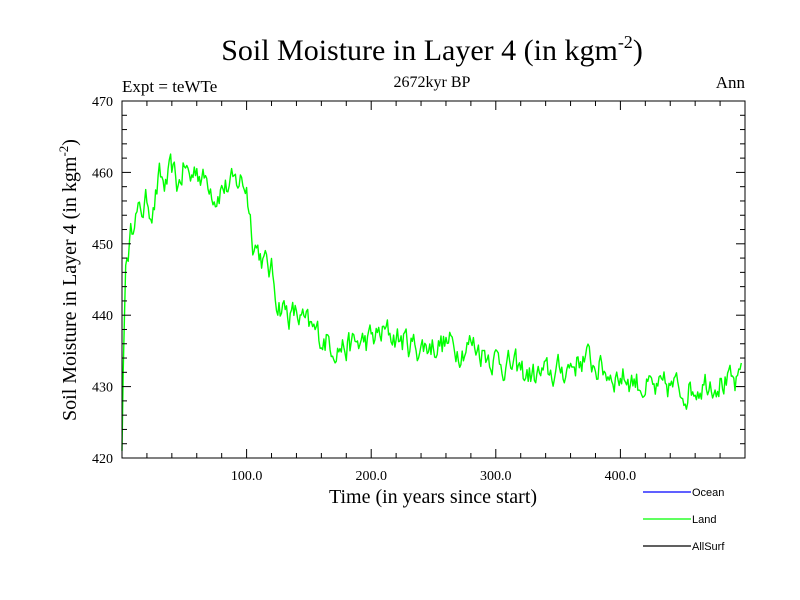  I want to click on y-tick-label: 440, so click(102, 316).